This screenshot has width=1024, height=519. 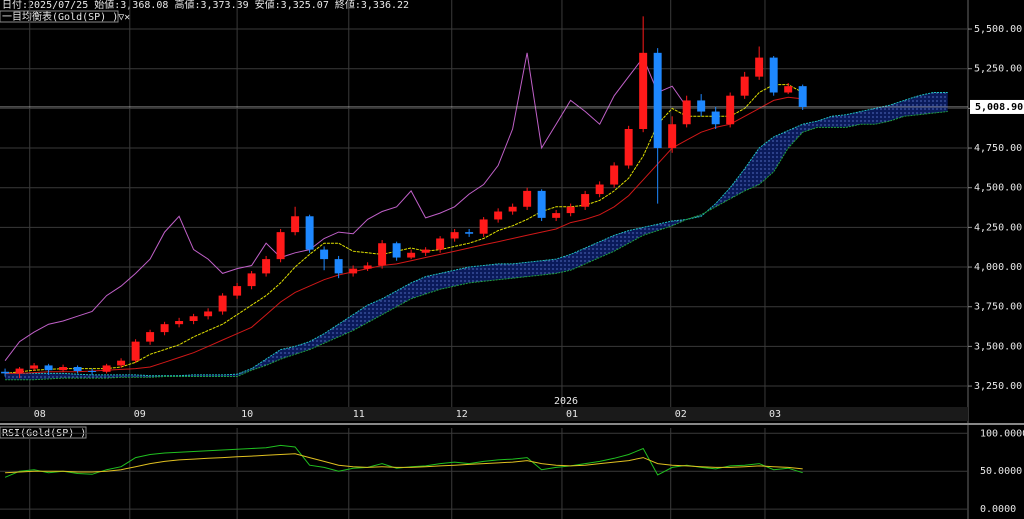 I want to click on x-tick-label: 11, so click(x=359, y=414).